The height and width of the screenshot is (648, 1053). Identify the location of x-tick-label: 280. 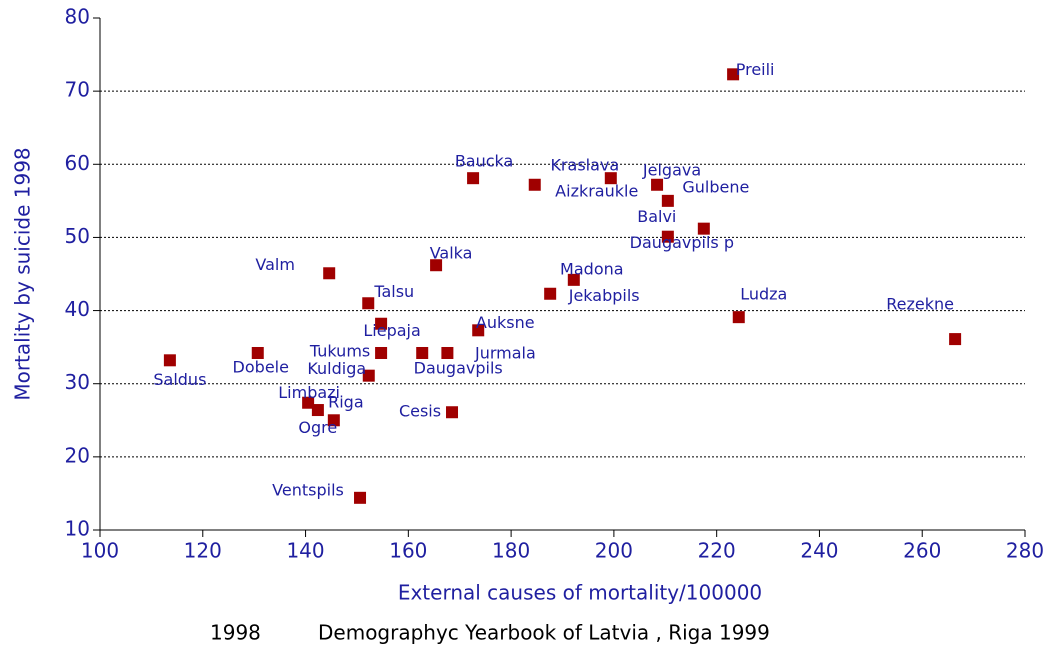
(1025, 551).